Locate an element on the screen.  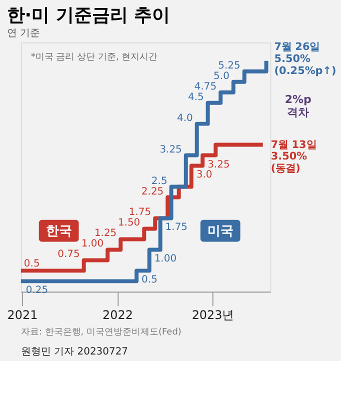
data-label: 2.5 is located at coordinates (159, 181).